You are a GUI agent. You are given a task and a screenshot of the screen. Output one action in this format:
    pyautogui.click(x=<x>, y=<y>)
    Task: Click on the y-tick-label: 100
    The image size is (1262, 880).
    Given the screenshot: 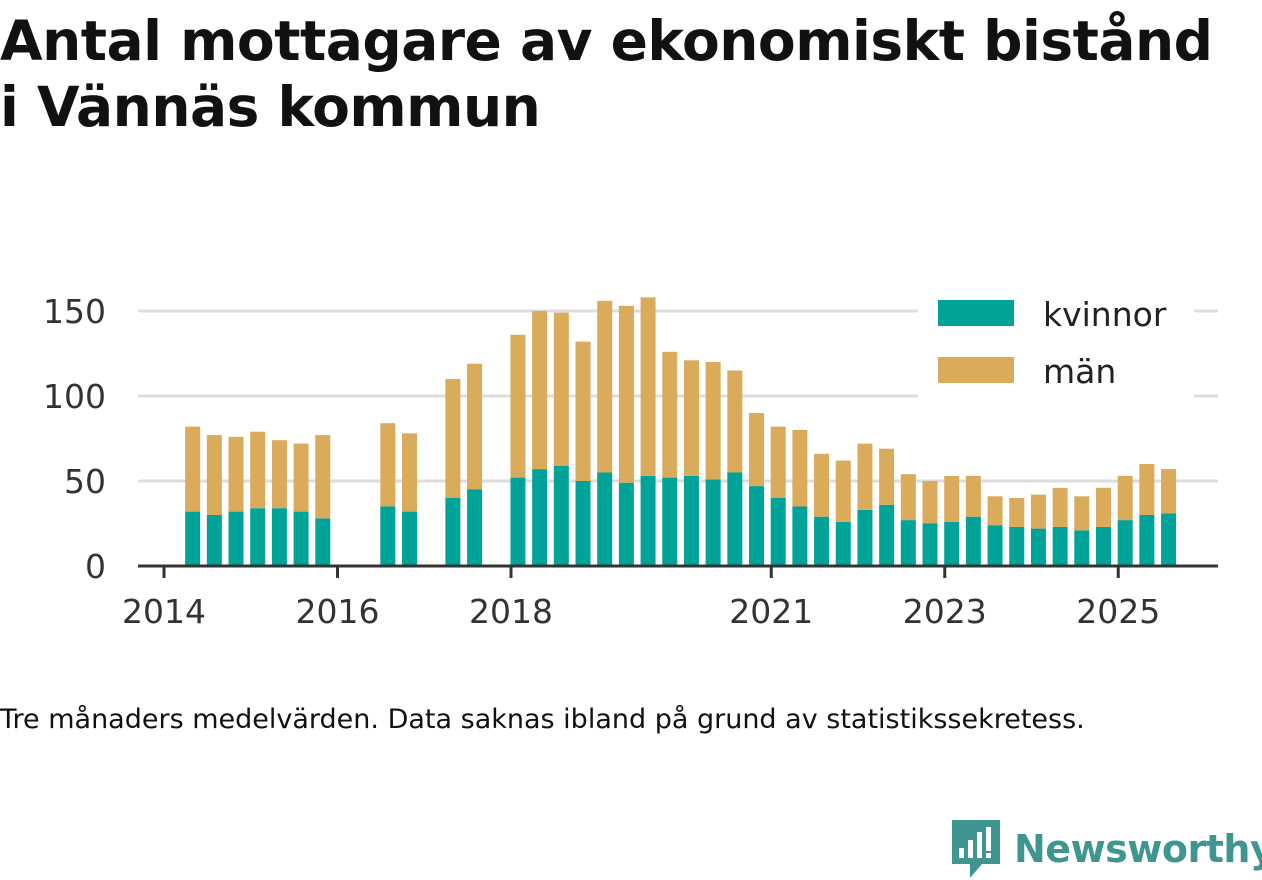 What is the action you would take?
    pyautogui.click(x=74, y=396)
    